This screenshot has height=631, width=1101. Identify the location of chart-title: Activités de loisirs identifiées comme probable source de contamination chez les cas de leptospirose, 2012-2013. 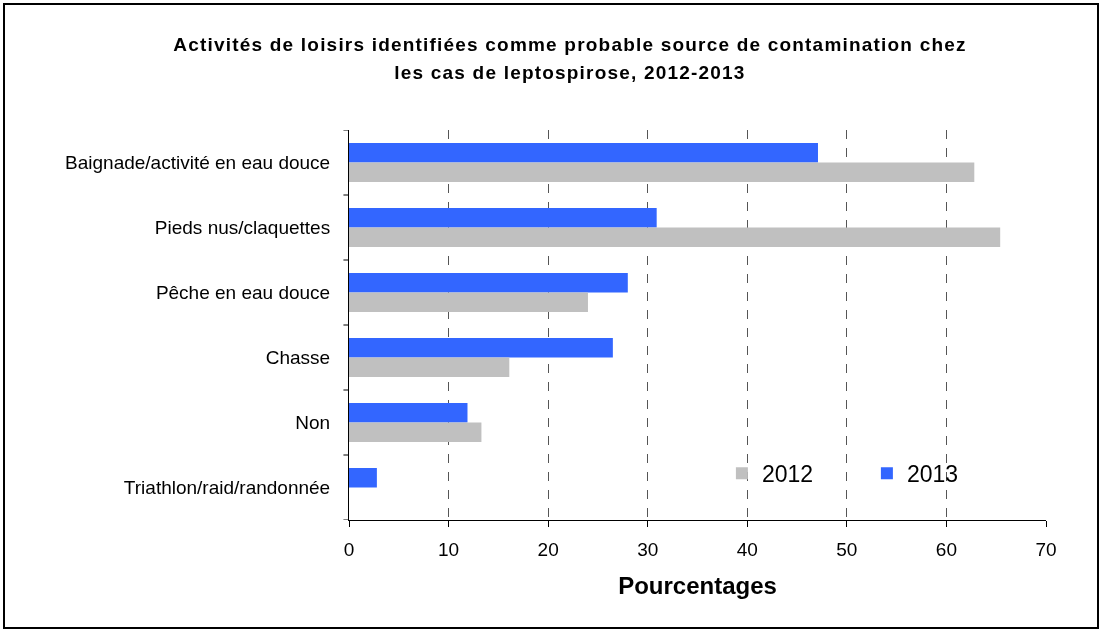
(570, 59).